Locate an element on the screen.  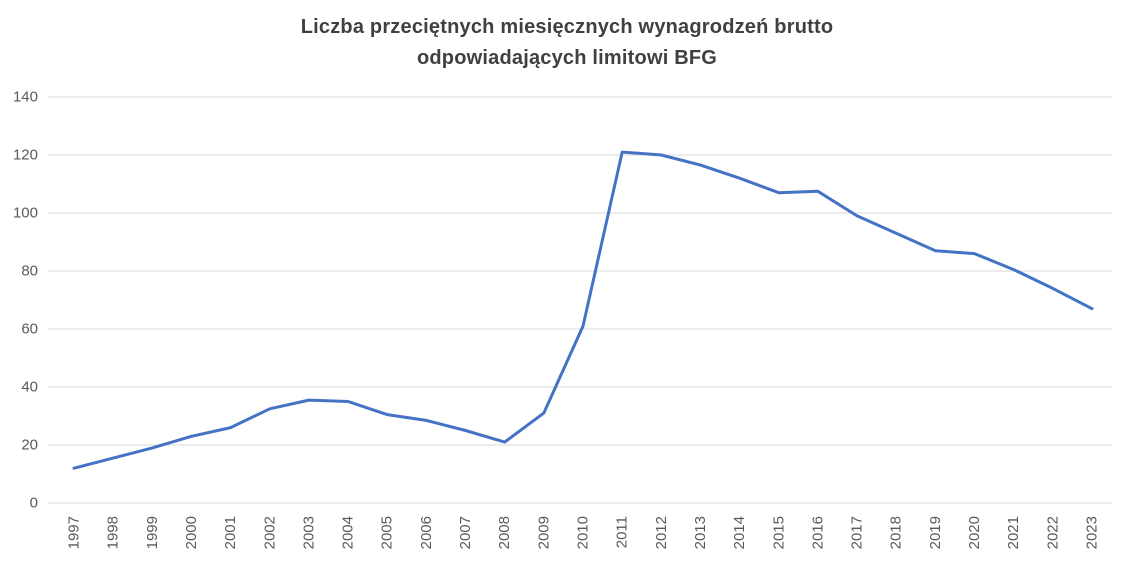
x-axis-tick-label: 1998 is located at coordinates (113, 532).